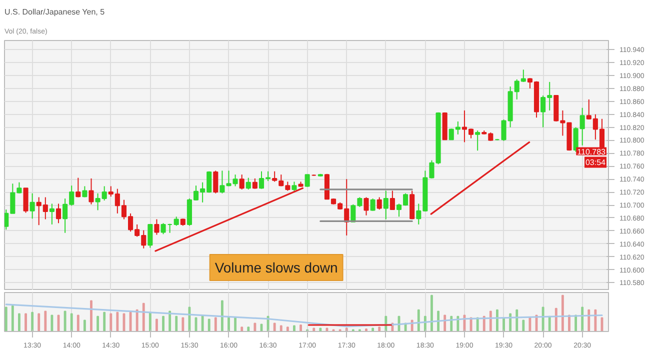 The width and height of the screenshot is (660, 352). I want to click on chart-title: U.S. Dollar/Japanese Yen, 5, so click(55, 12).